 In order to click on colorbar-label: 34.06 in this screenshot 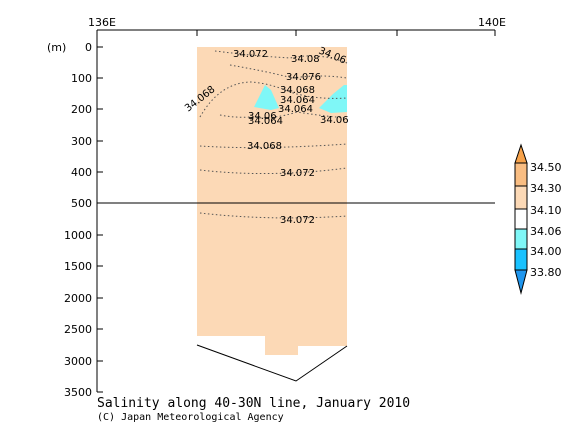, I will do `click(546, 231)`.